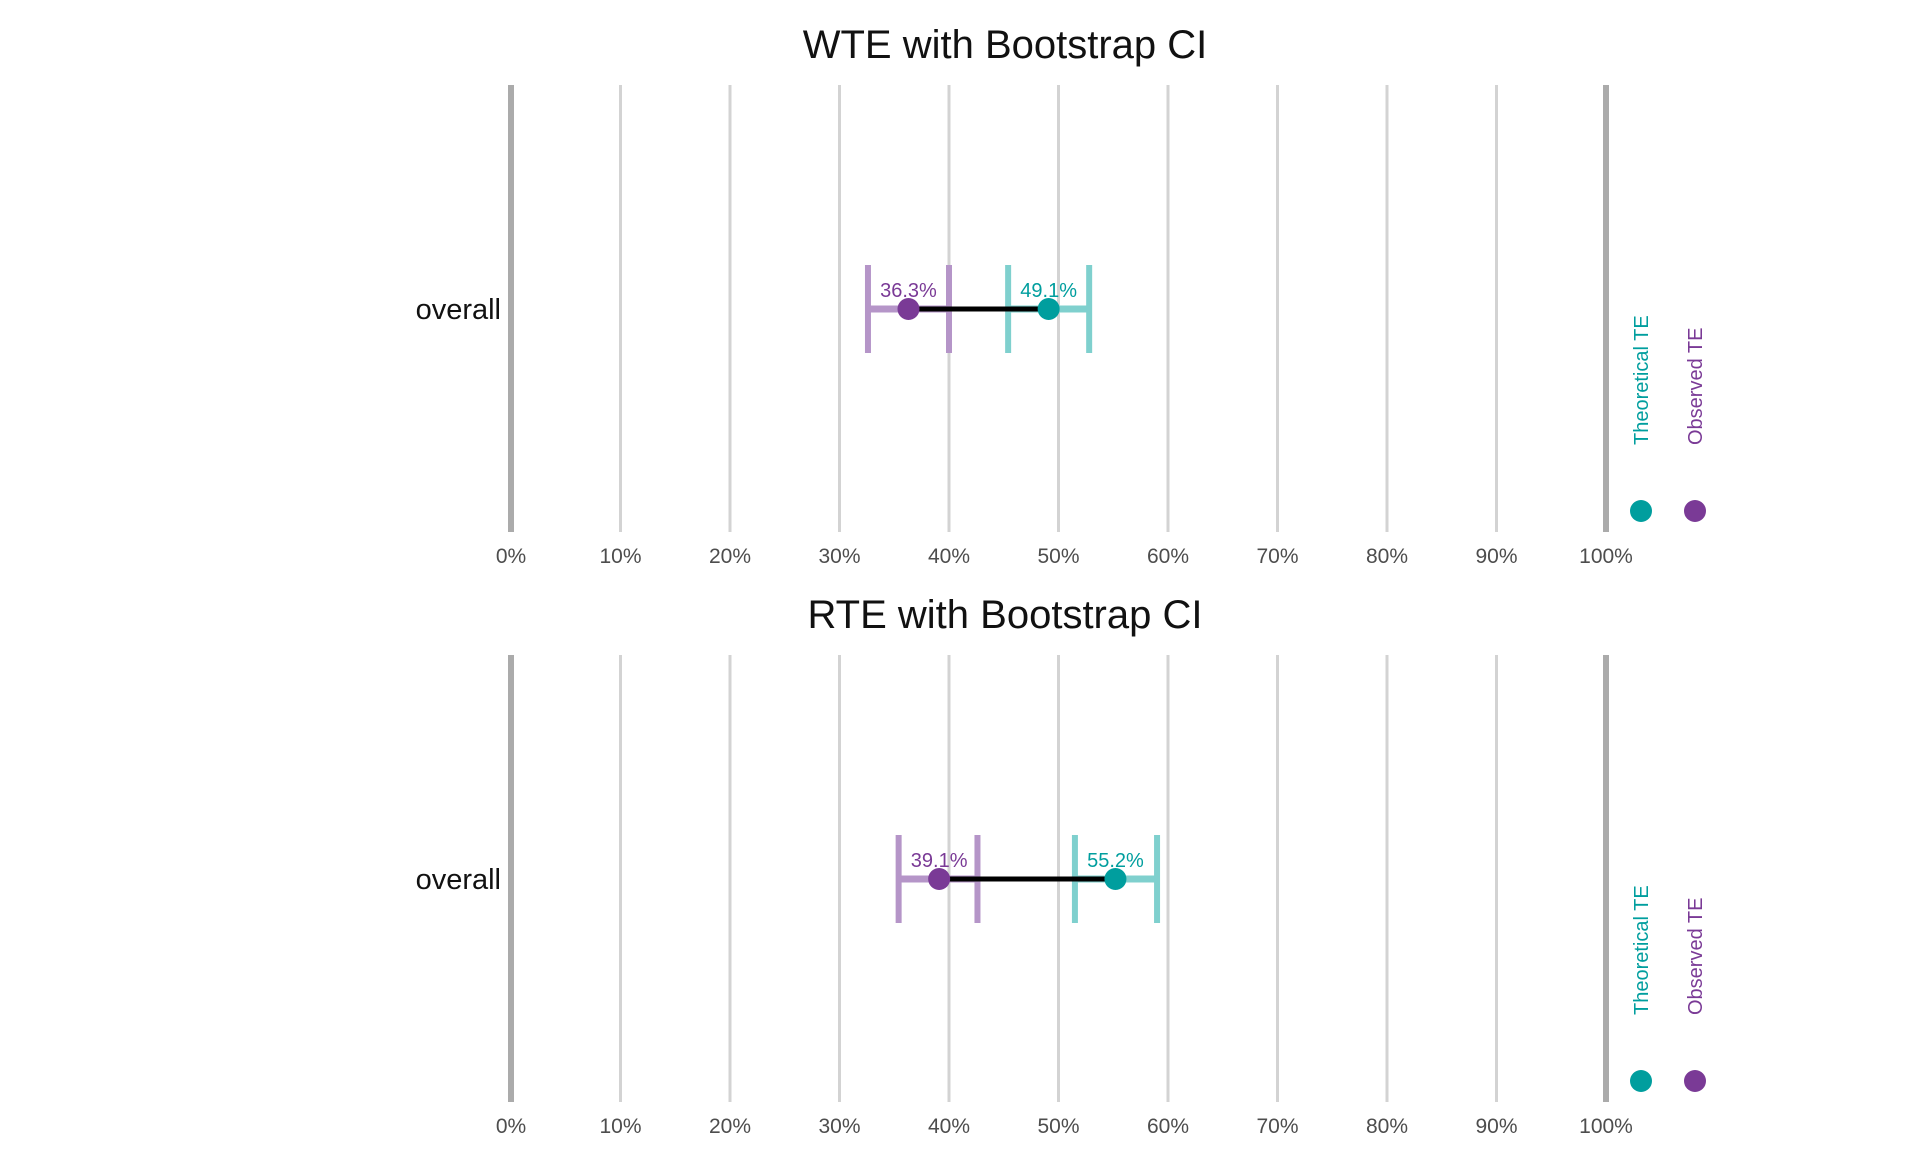  What do you see at coordinates (1005, 45) in the screenshot?
I see `chart-title: WTE with Bootstrap CI` at bounding box center [1005, 45].